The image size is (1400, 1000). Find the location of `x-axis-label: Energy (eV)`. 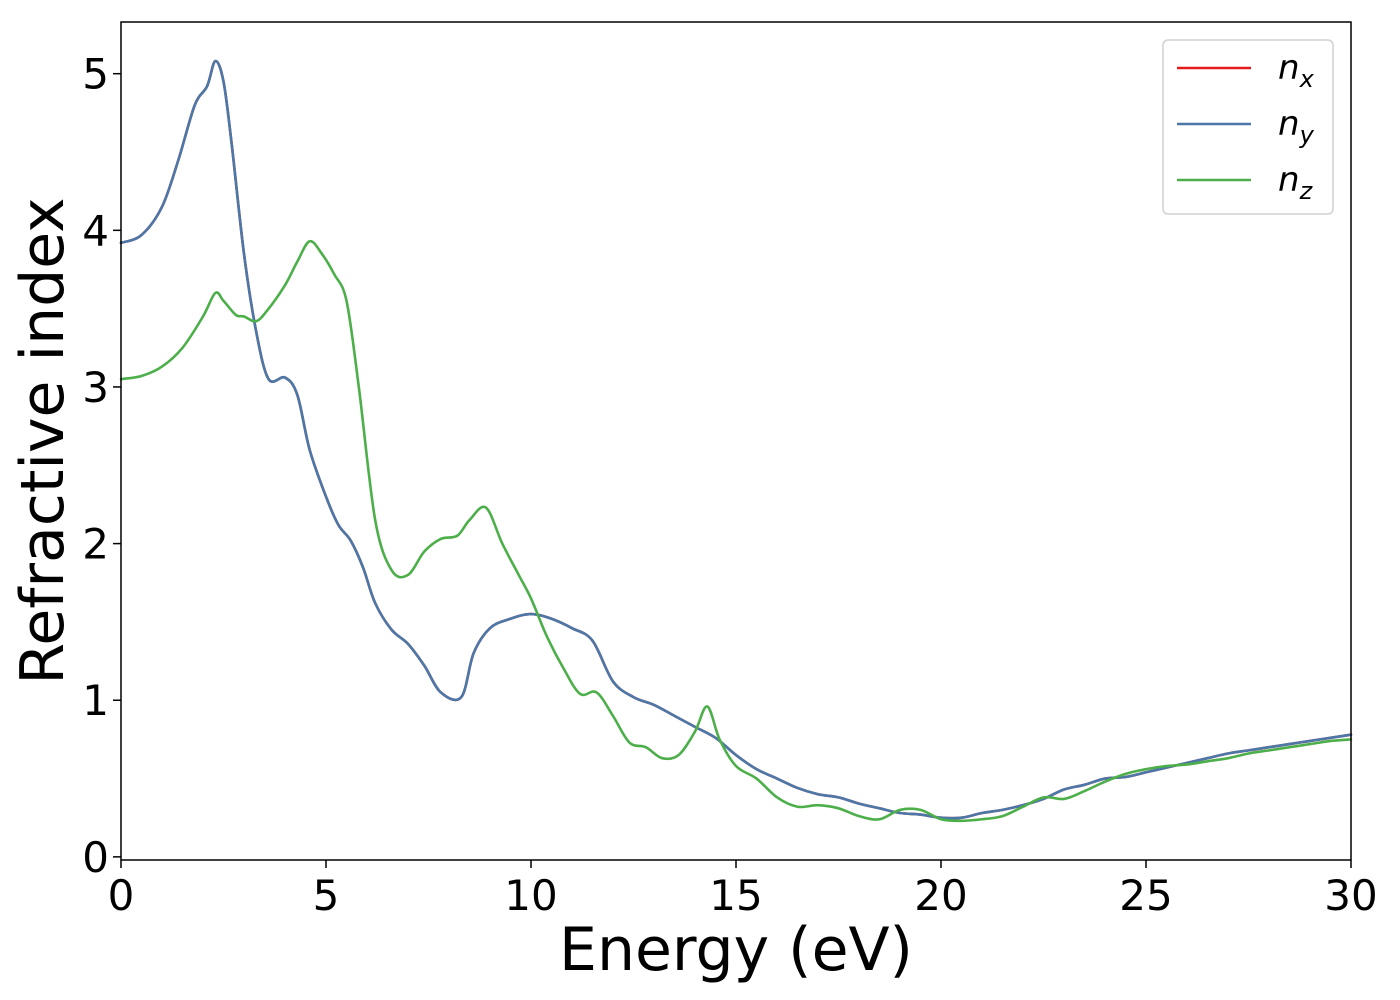

x-axis-label: Energy (eV) is located at coordinates (736, 950).